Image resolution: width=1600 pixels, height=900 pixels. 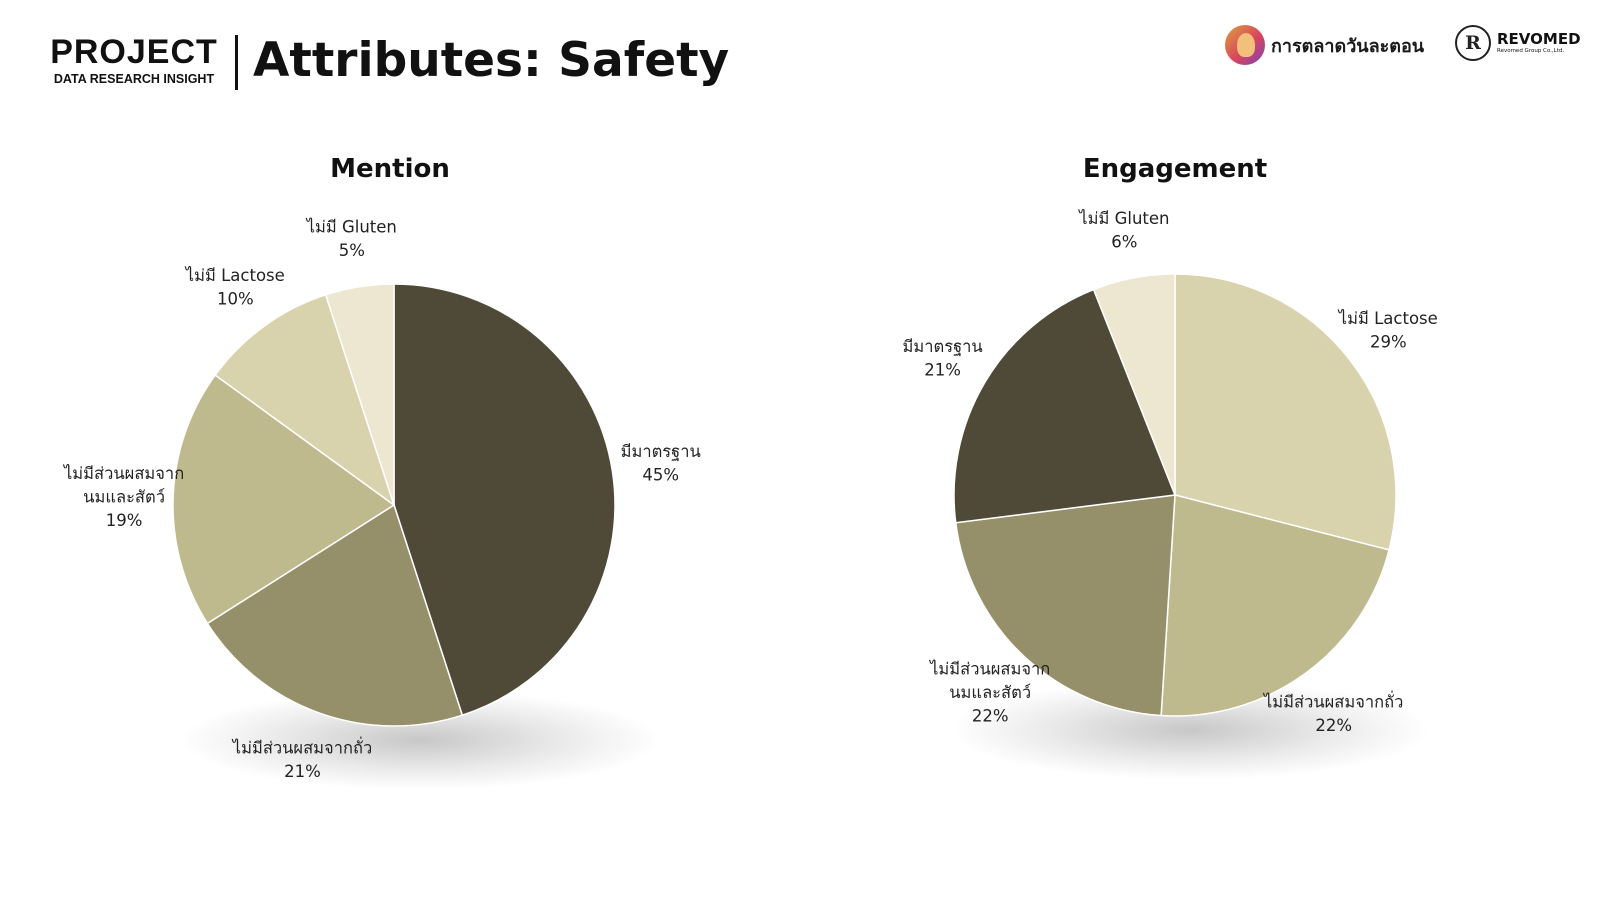 What do you see at coordinates (305, 400) in the screenshot?
I see `mention-slice-no-lactose` at bounding box center [305, 400].